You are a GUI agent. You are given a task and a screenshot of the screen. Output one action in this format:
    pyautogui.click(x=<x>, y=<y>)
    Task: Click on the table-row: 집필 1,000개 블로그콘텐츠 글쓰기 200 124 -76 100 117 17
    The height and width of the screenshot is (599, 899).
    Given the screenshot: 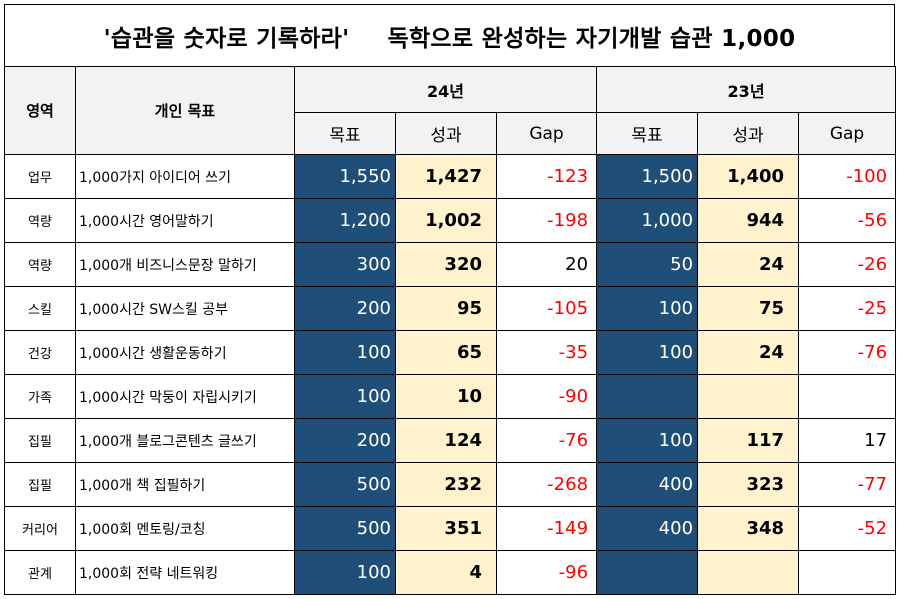 What is the action you would take?
    pyautogui.click(x=450, y=440)
    